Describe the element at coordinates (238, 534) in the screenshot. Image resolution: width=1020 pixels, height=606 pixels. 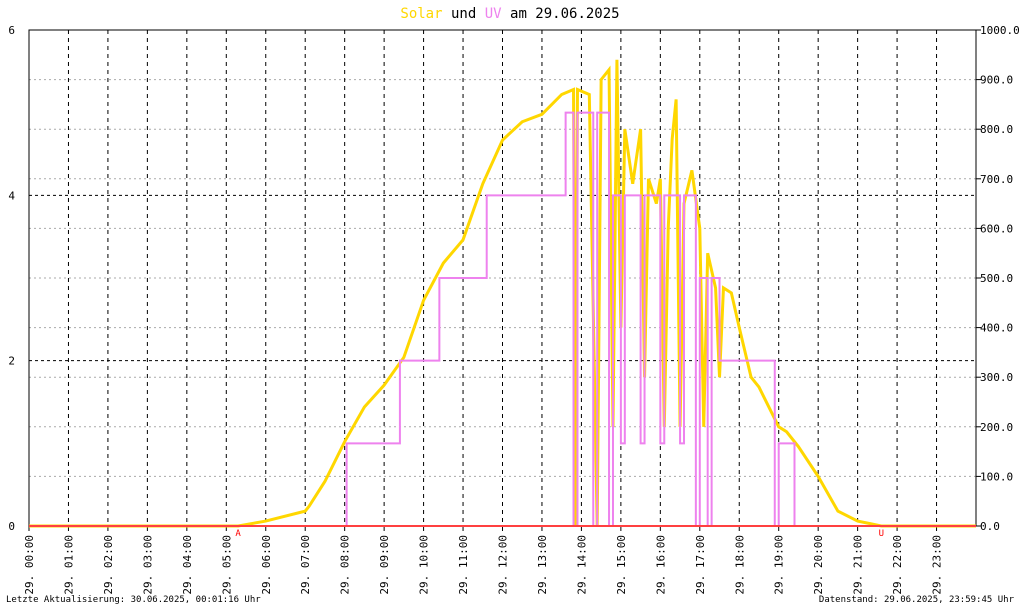
I see `annotation: A` at that location.